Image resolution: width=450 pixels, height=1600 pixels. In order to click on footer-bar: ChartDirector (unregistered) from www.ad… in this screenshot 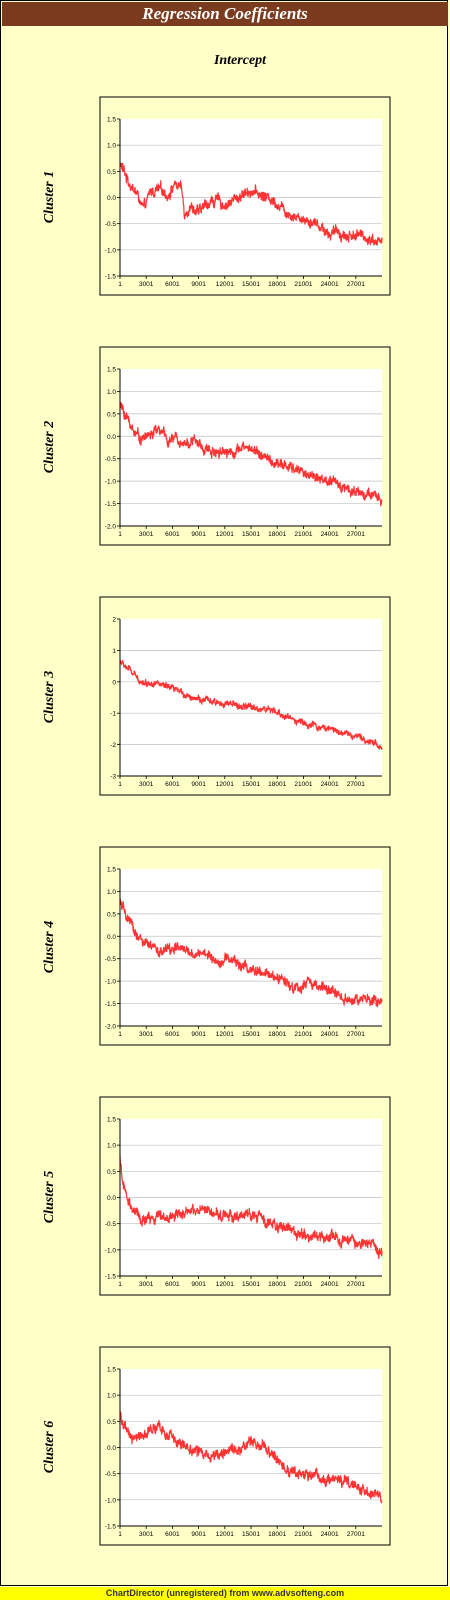, I will do `click(225, 1593)`.